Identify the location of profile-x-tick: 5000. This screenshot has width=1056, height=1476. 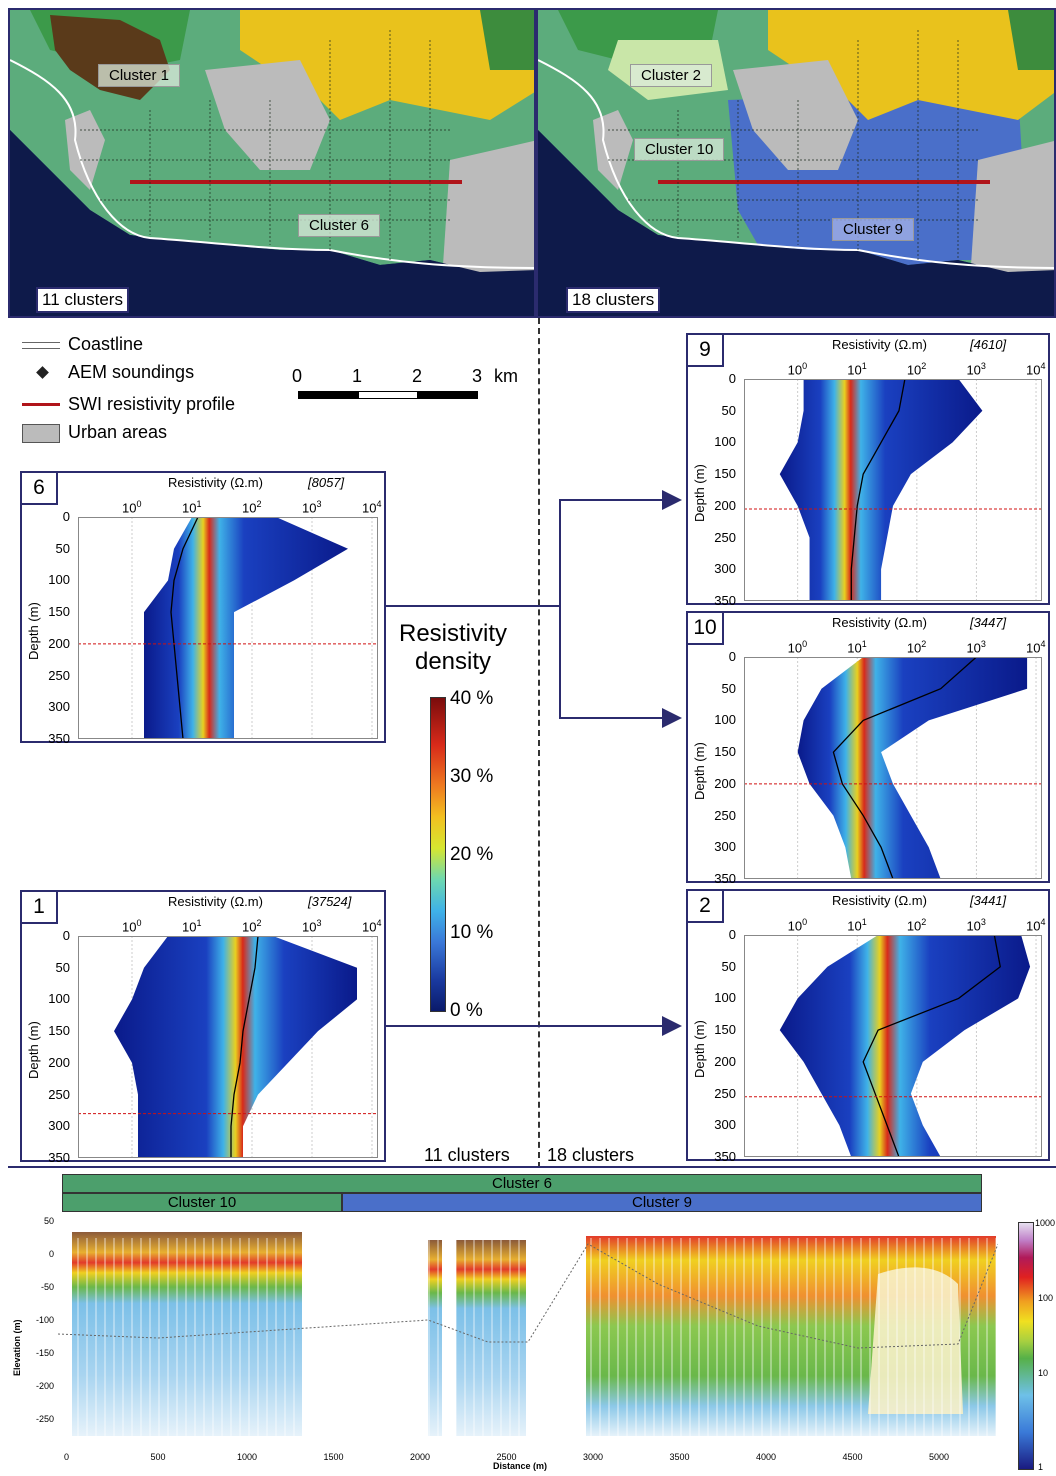
(939, 1457).